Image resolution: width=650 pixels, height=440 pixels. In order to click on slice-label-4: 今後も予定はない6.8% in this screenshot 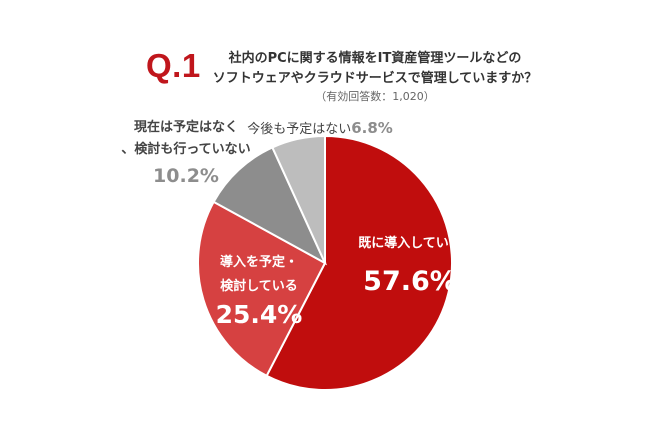, I will do `click(320, 128)`.